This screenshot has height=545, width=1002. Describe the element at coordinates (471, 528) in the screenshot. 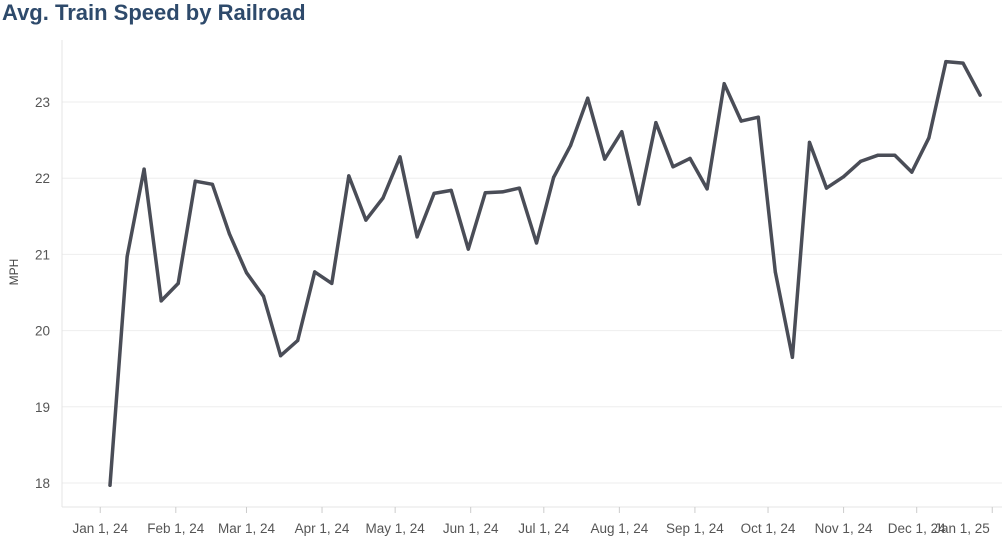

I see `x-tick-label: Jun 1, 24` at that location.